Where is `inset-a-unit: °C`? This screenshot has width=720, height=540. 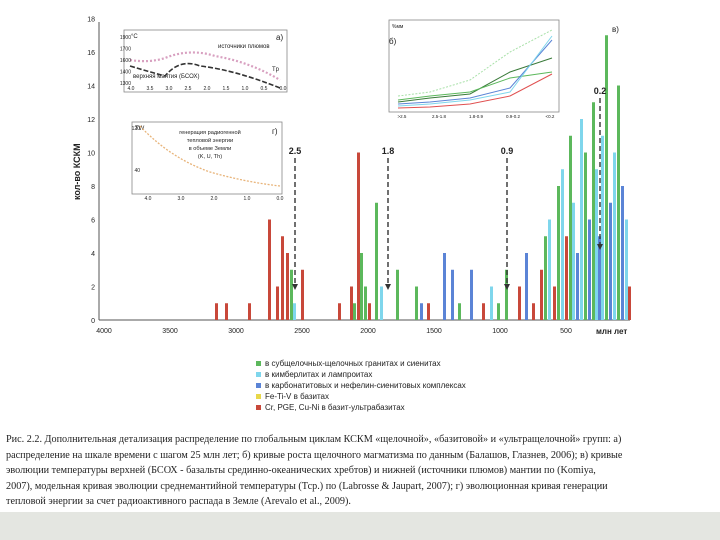
inset-a-unit: °C is located at coordinates (134, 37).